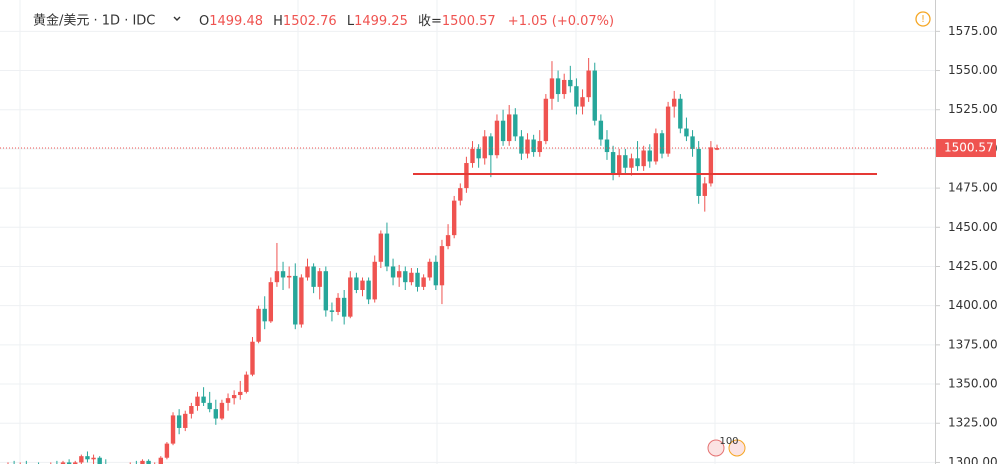 The height and width of the screenshot is (464, 999). What do you see at coordinates (728, 441) in the screenshot?
I see `event-badge-count: 100` at bounding box center [728, 441].